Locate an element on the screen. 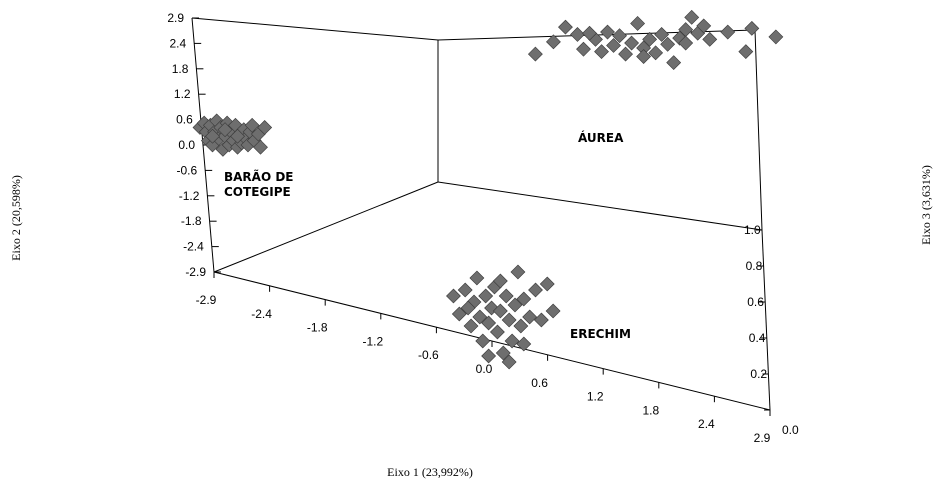 This screenshot has height=482, width=943. y-tick-label: 1.2 is located at coordinates (182, 94).